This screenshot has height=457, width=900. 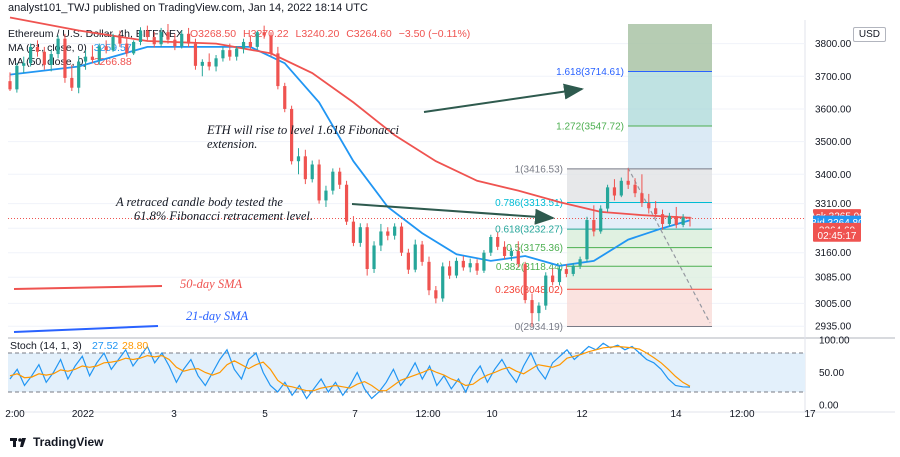 I want to click on x-tick-label: 14, so click(x=676, y=414).